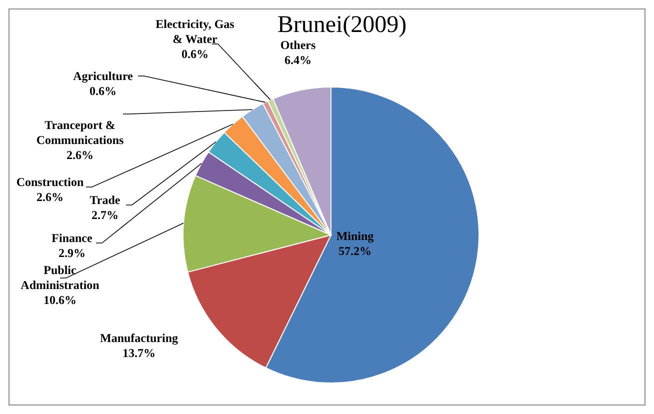 The image size is (654, 414). I want to click on data-label: 6.4%, so click(298, 60).